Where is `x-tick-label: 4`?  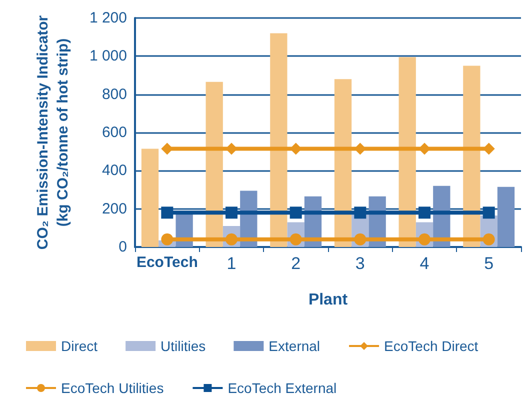 x-tick-label: 4 is located at coordinates (425, 263).